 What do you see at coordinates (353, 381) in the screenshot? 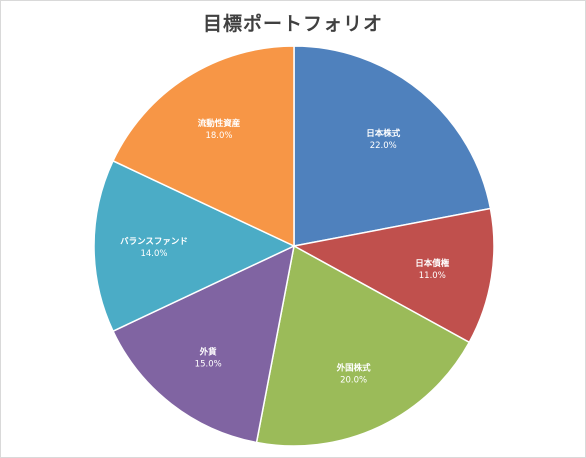
I see `slice-label-value-3: 20.0%` at bounding box center [353, 381].